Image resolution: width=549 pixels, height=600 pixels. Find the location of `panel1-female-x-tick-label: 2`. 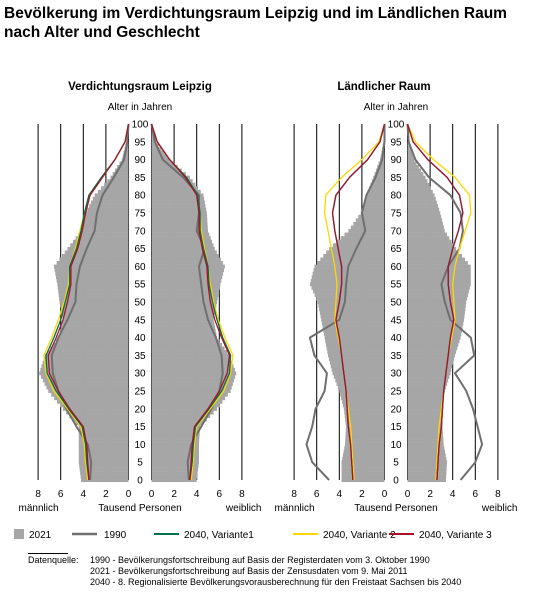

panel1-female-x-tick-label: 2 is located at coordinates (174, 494).